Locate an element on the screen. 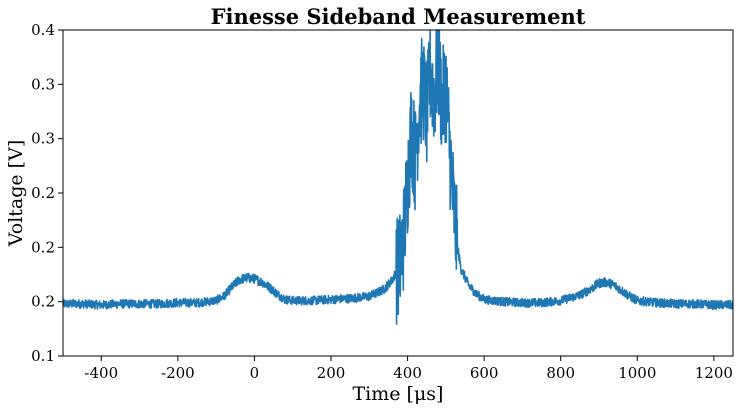 The image size is (740, 414). y-tick-label: 0.4 is located at coordinates (43, 30).